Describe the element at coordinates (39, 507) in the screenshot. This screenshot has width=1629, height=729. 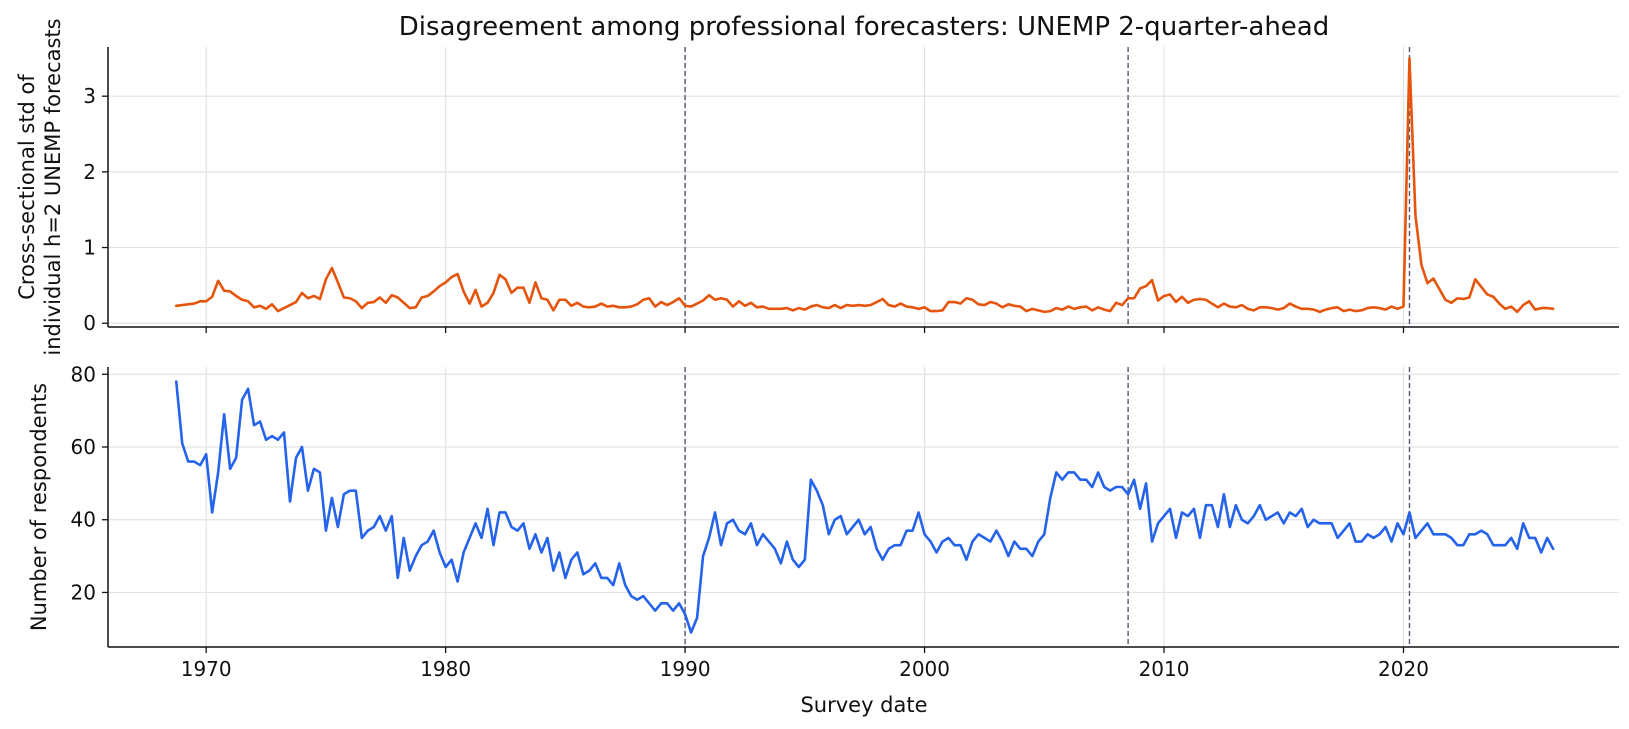
I see `y-axis-title: Number of respondents` at that location.